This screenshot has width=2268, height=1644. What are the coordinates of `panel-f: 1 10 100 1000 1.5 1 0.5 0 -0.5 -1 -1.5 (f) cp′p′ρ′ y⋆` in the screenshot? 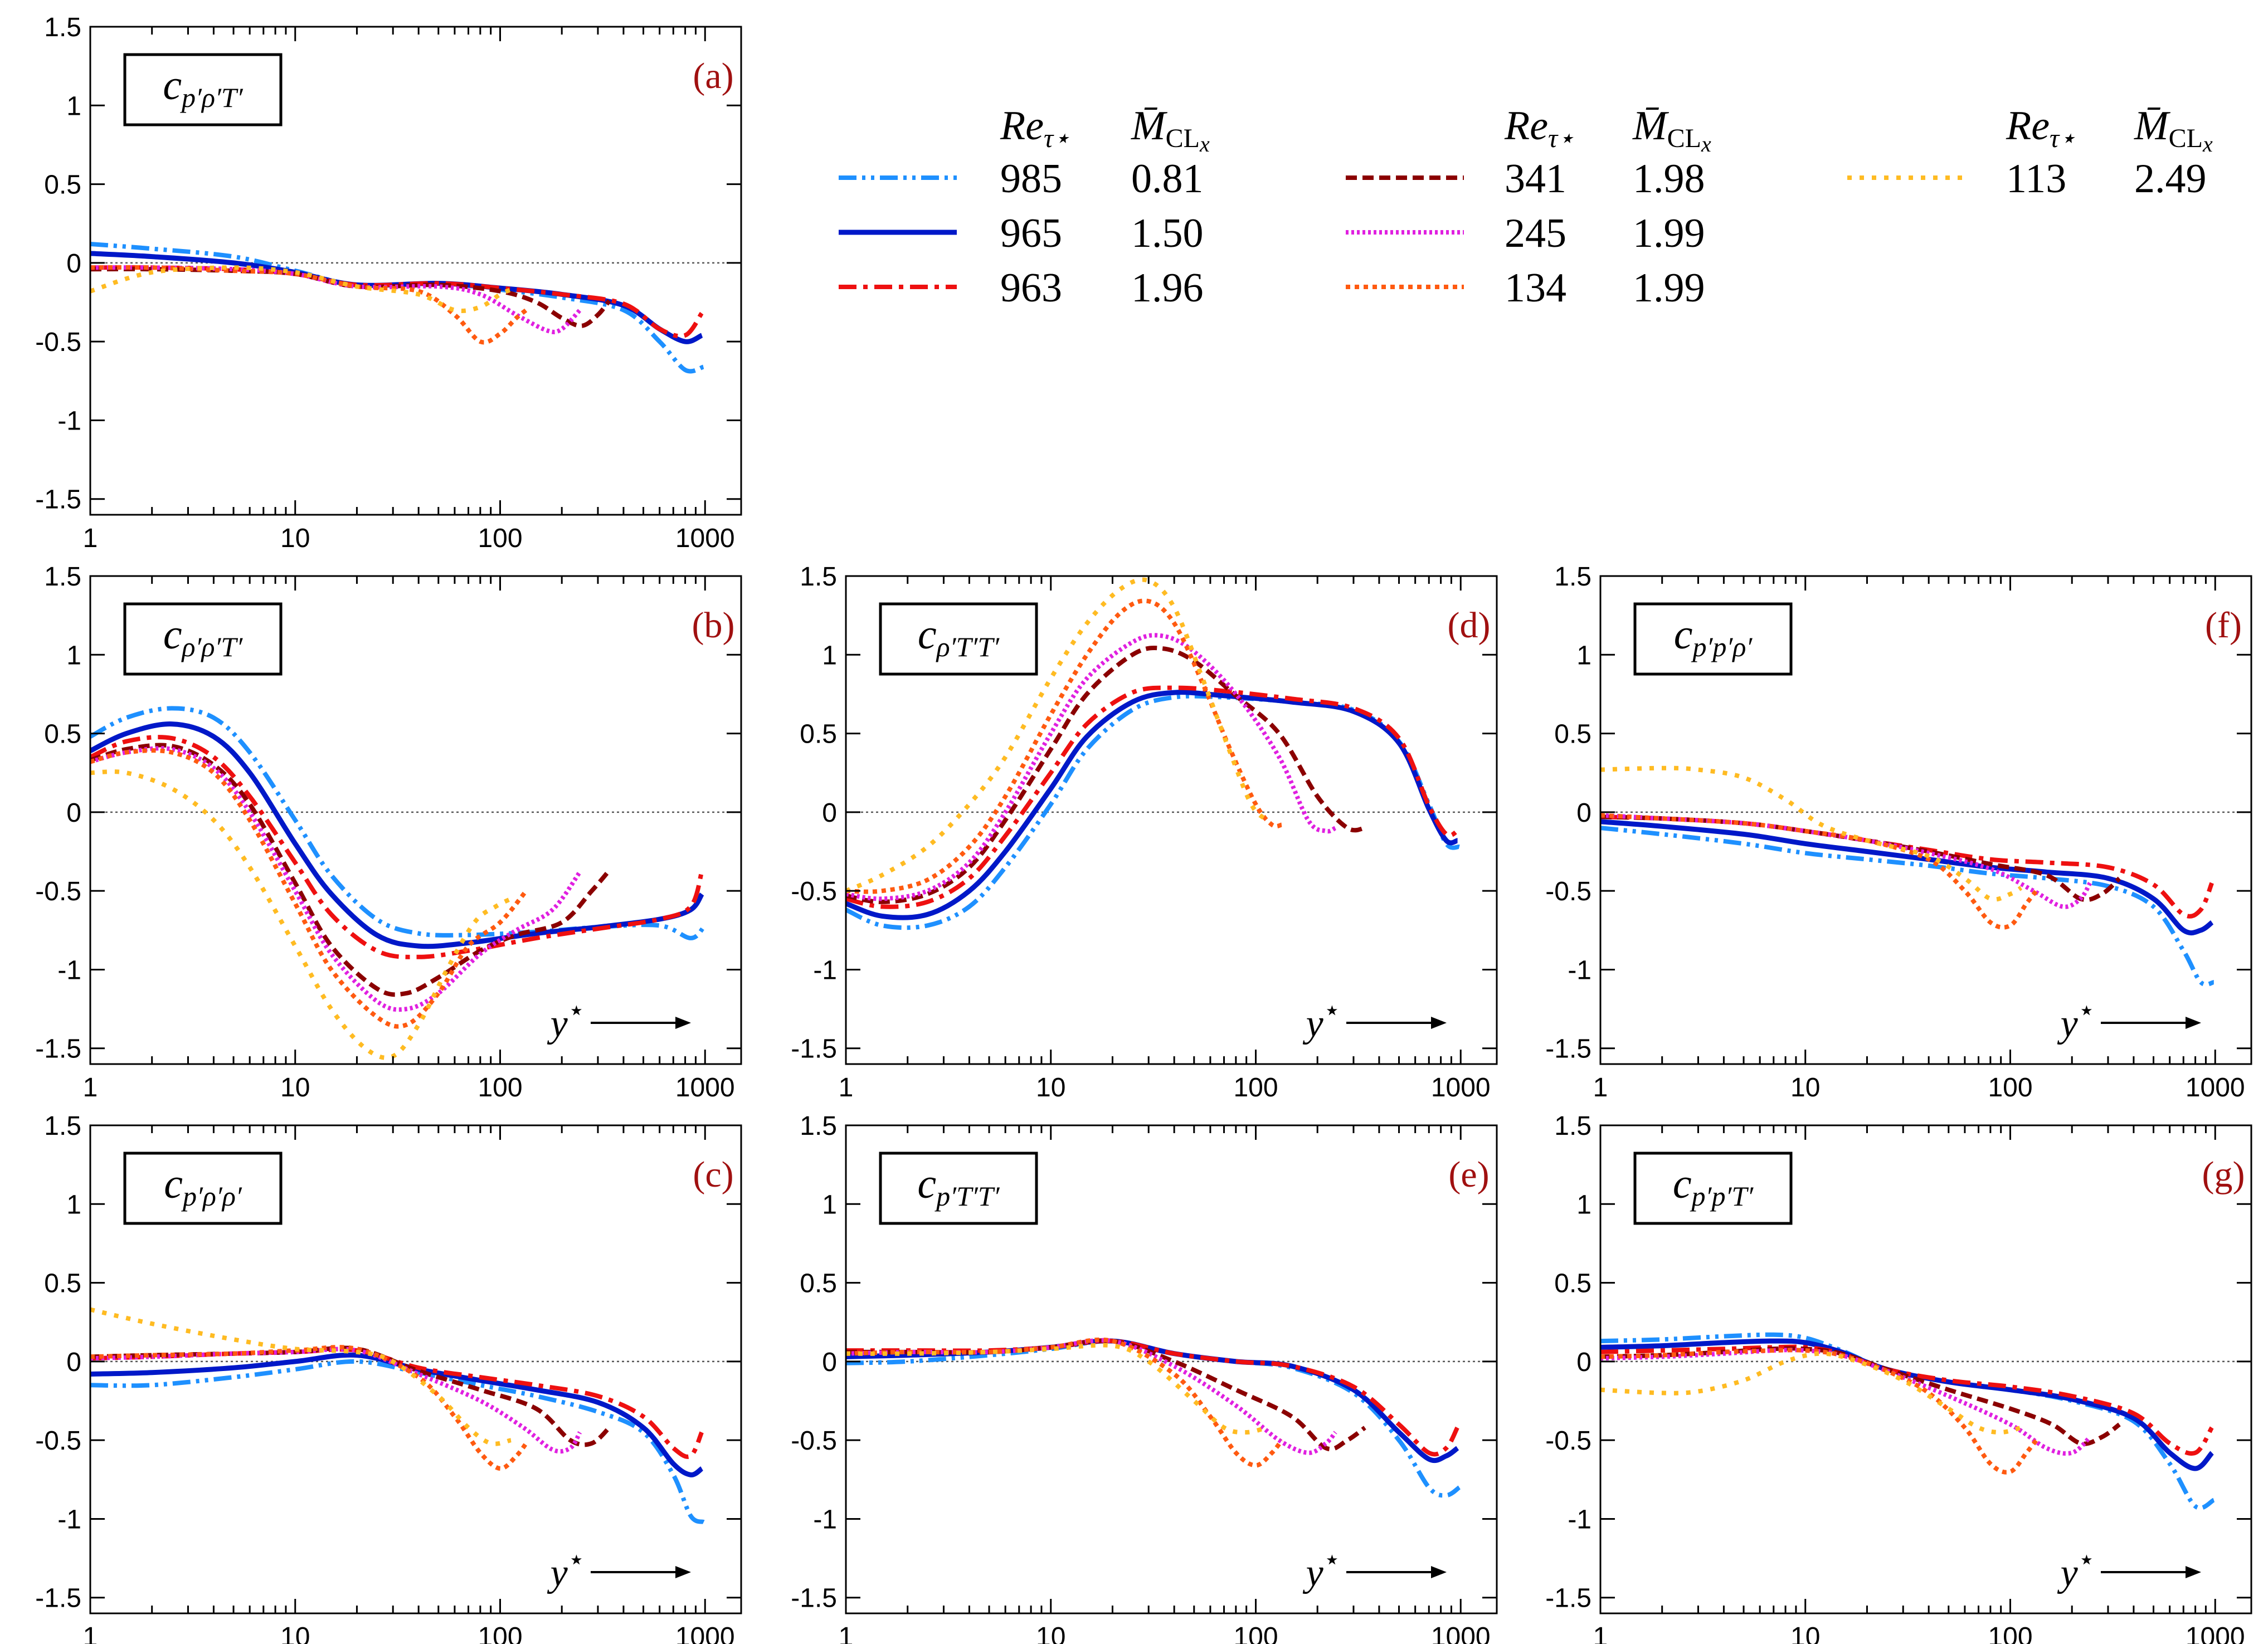 It's located at (1898, 832).